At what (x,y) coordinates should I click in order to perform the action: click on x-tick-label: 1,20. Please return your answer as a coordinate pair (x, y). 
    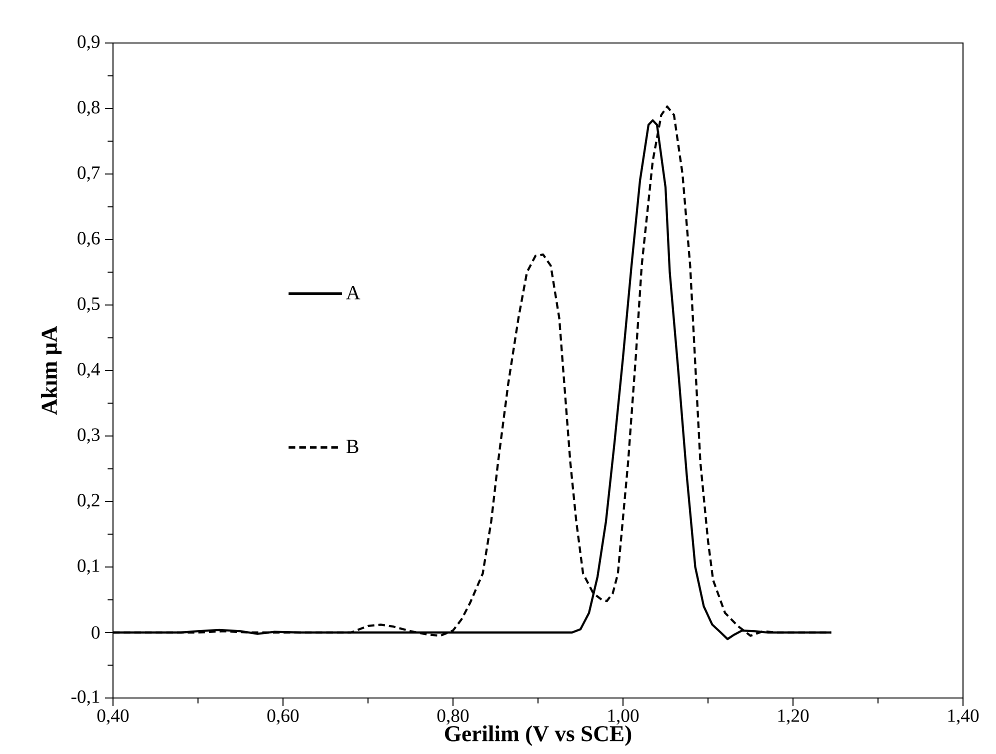
    Looking at the image, I should click on (793, 717).